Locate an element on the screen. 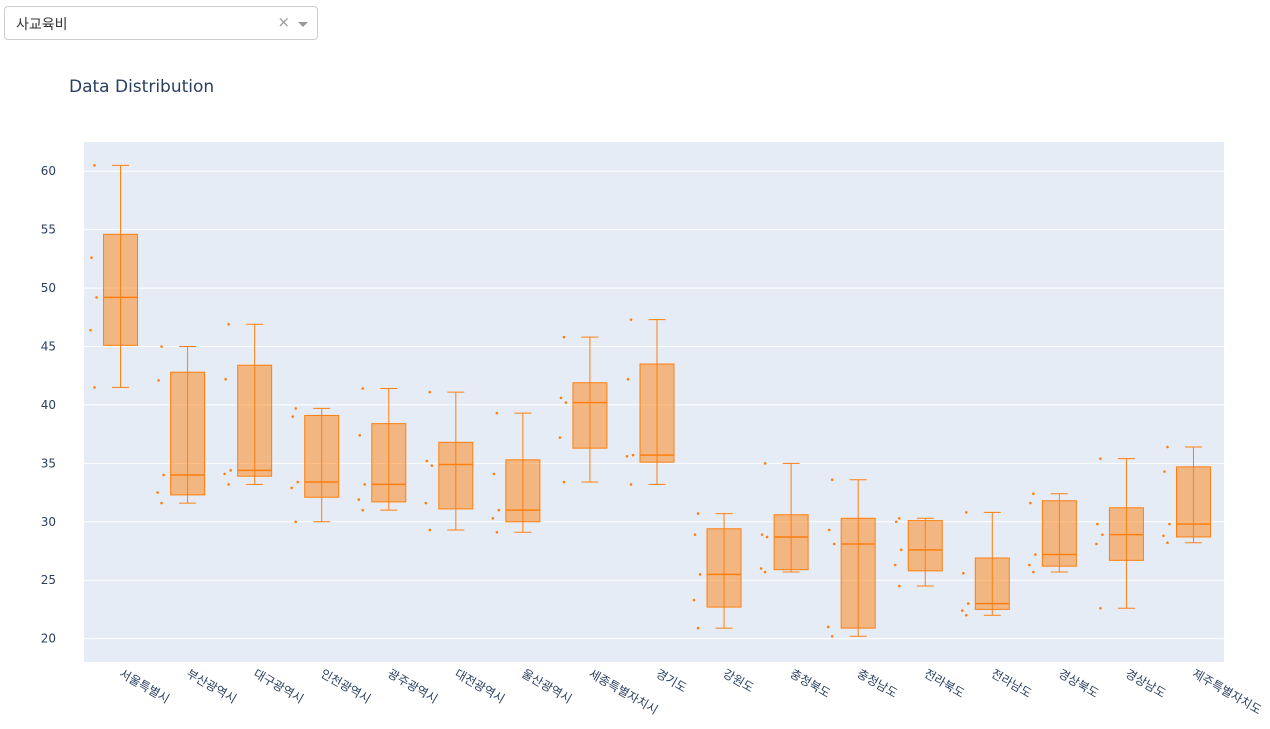 This screenshot has height=729, width=1270. y-tick-label: 45 is located at coordinates (48, 346).